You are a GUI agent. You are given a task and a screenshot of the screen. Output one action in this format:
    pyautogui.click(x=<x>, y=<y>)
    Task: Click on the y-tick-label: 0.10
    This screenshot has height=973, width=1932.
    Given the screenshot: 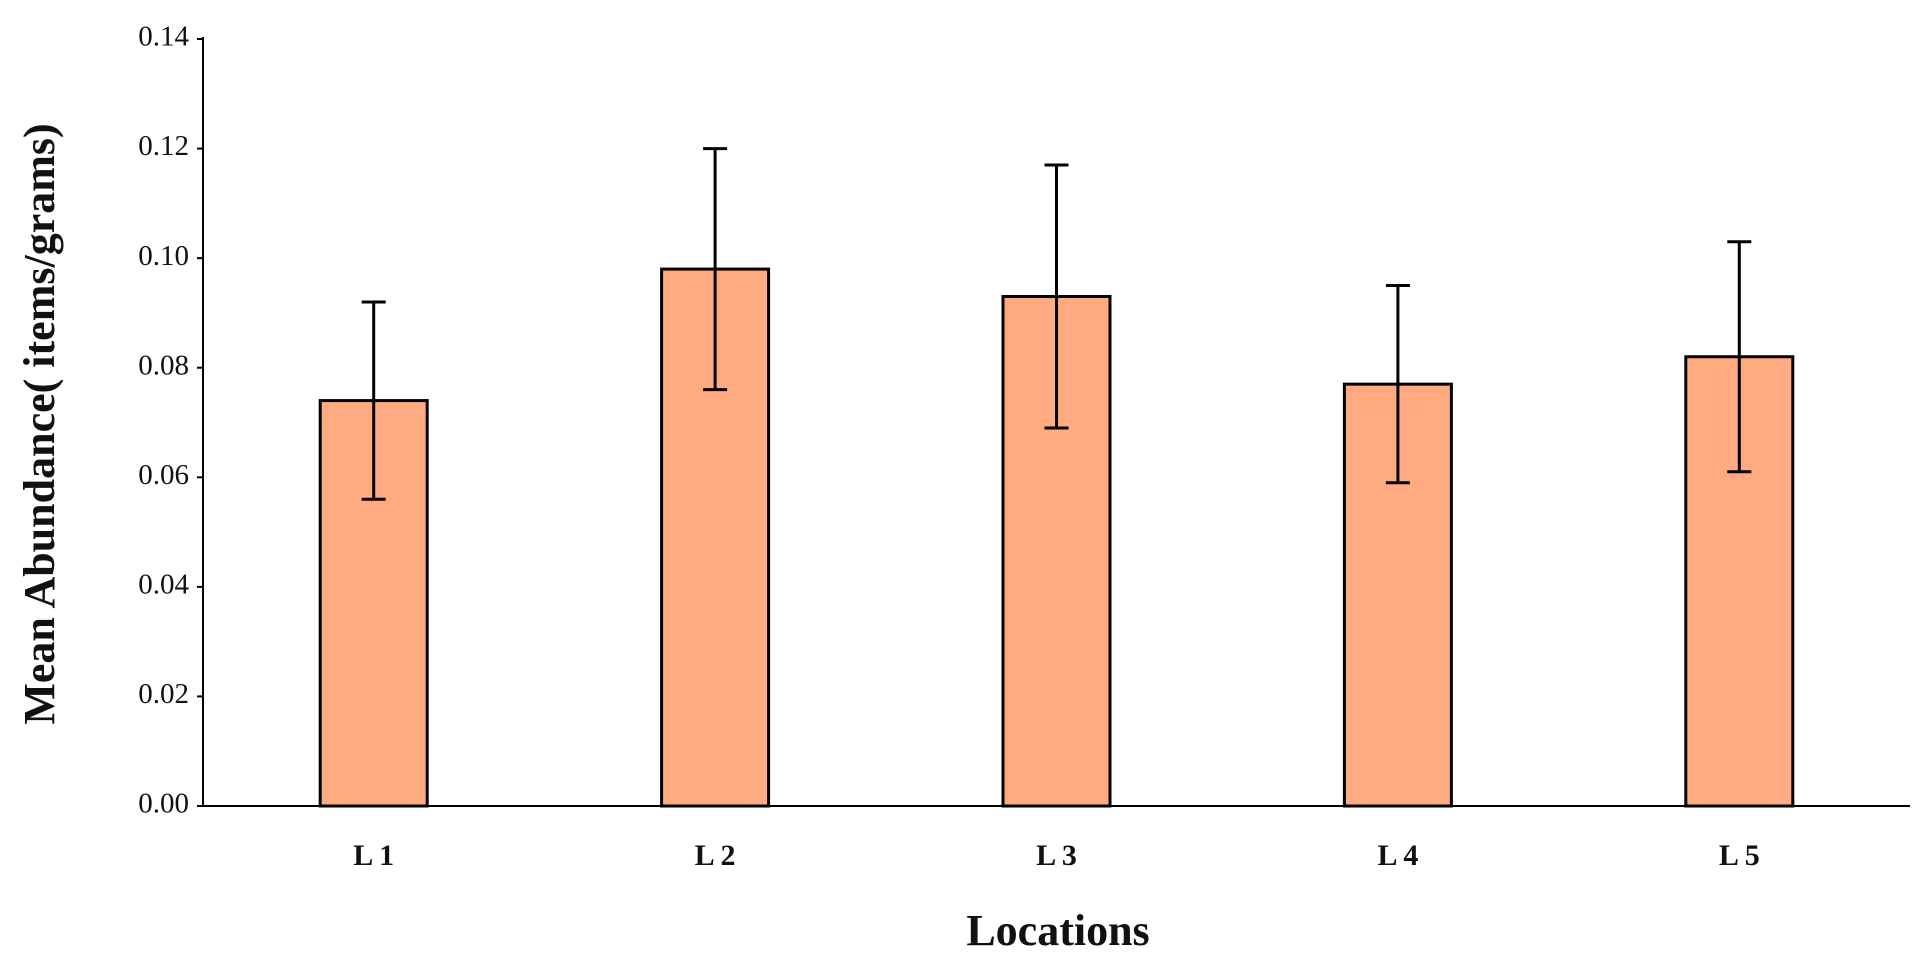 What is the action you would take?
    pyautogui.click(x=163, y=256)
    